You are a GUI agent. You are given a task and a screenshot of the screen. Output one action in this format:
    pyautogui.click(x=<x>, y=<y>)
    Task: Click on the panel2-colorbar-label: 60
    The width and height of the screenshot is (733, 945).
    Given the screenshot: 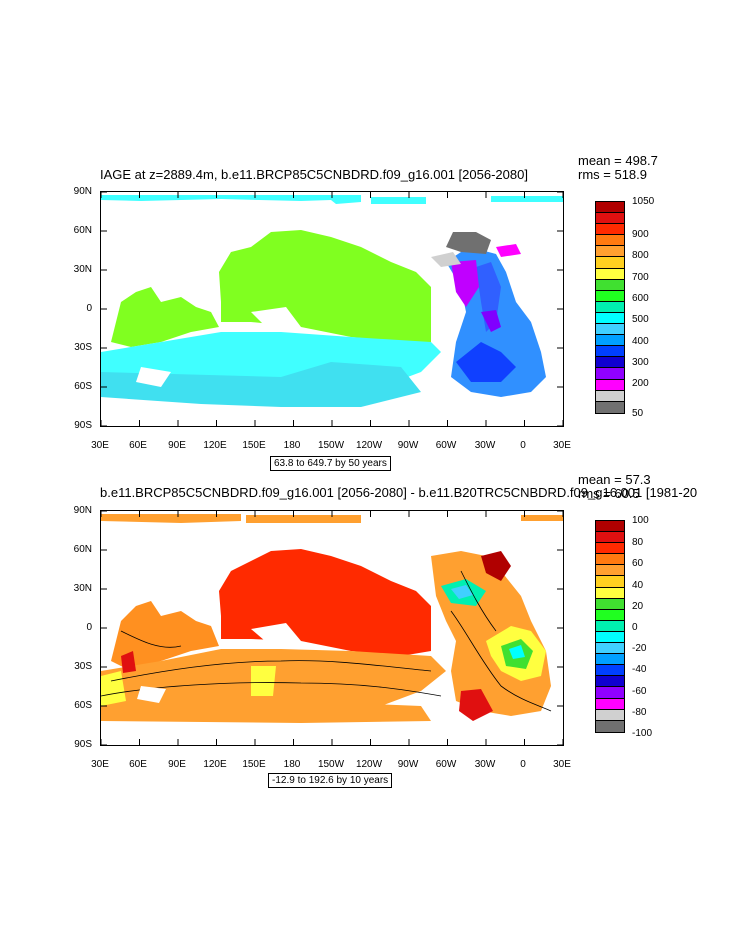 What is the action you would take?
    pyautogui.click(x=638, y=563)
    